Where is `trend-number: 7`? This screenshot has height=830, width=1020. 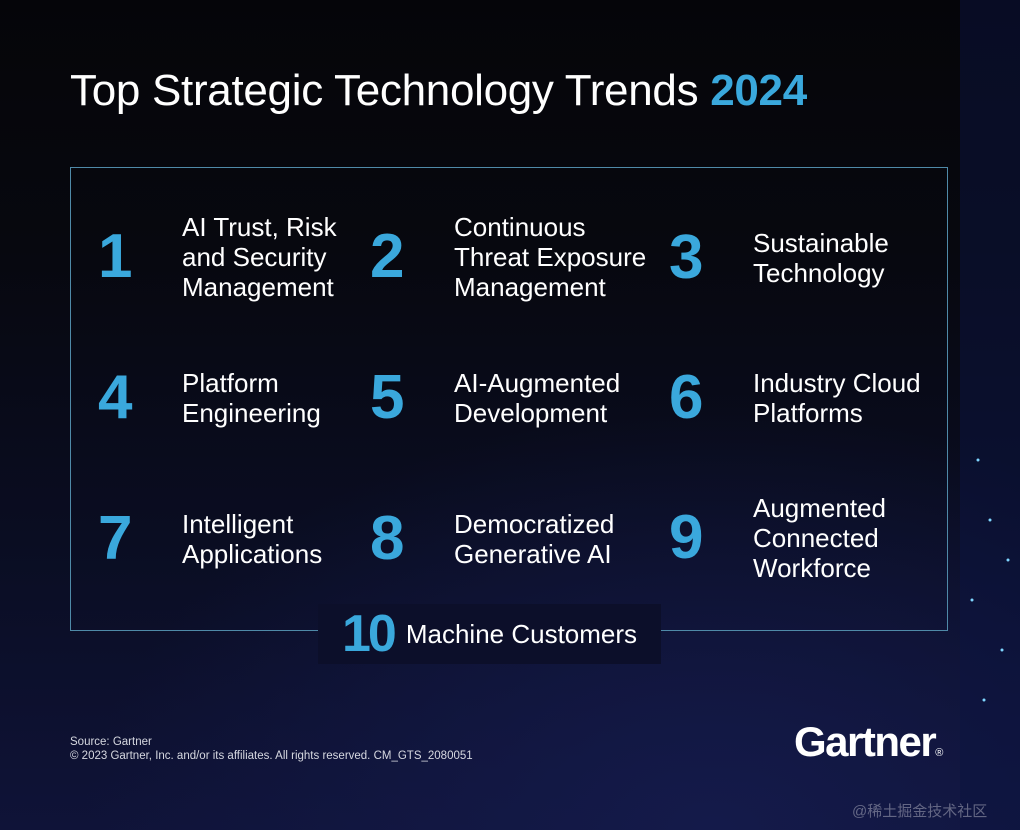
trend-number: 7 is located at coordinates (115, 538).